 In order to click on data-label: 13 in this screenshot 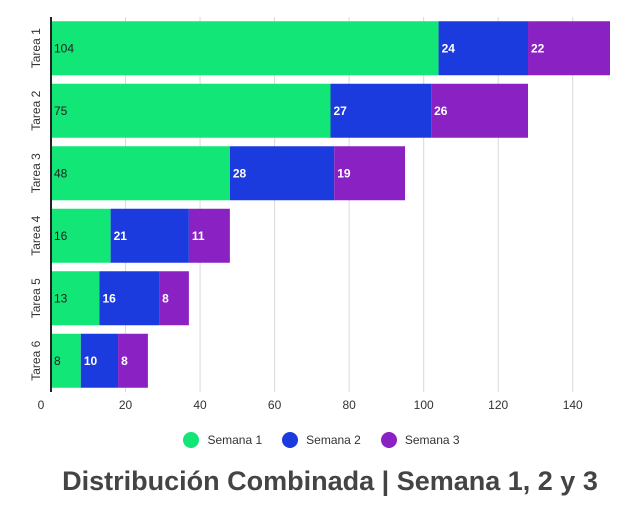, I will do `click(61, 298)`.